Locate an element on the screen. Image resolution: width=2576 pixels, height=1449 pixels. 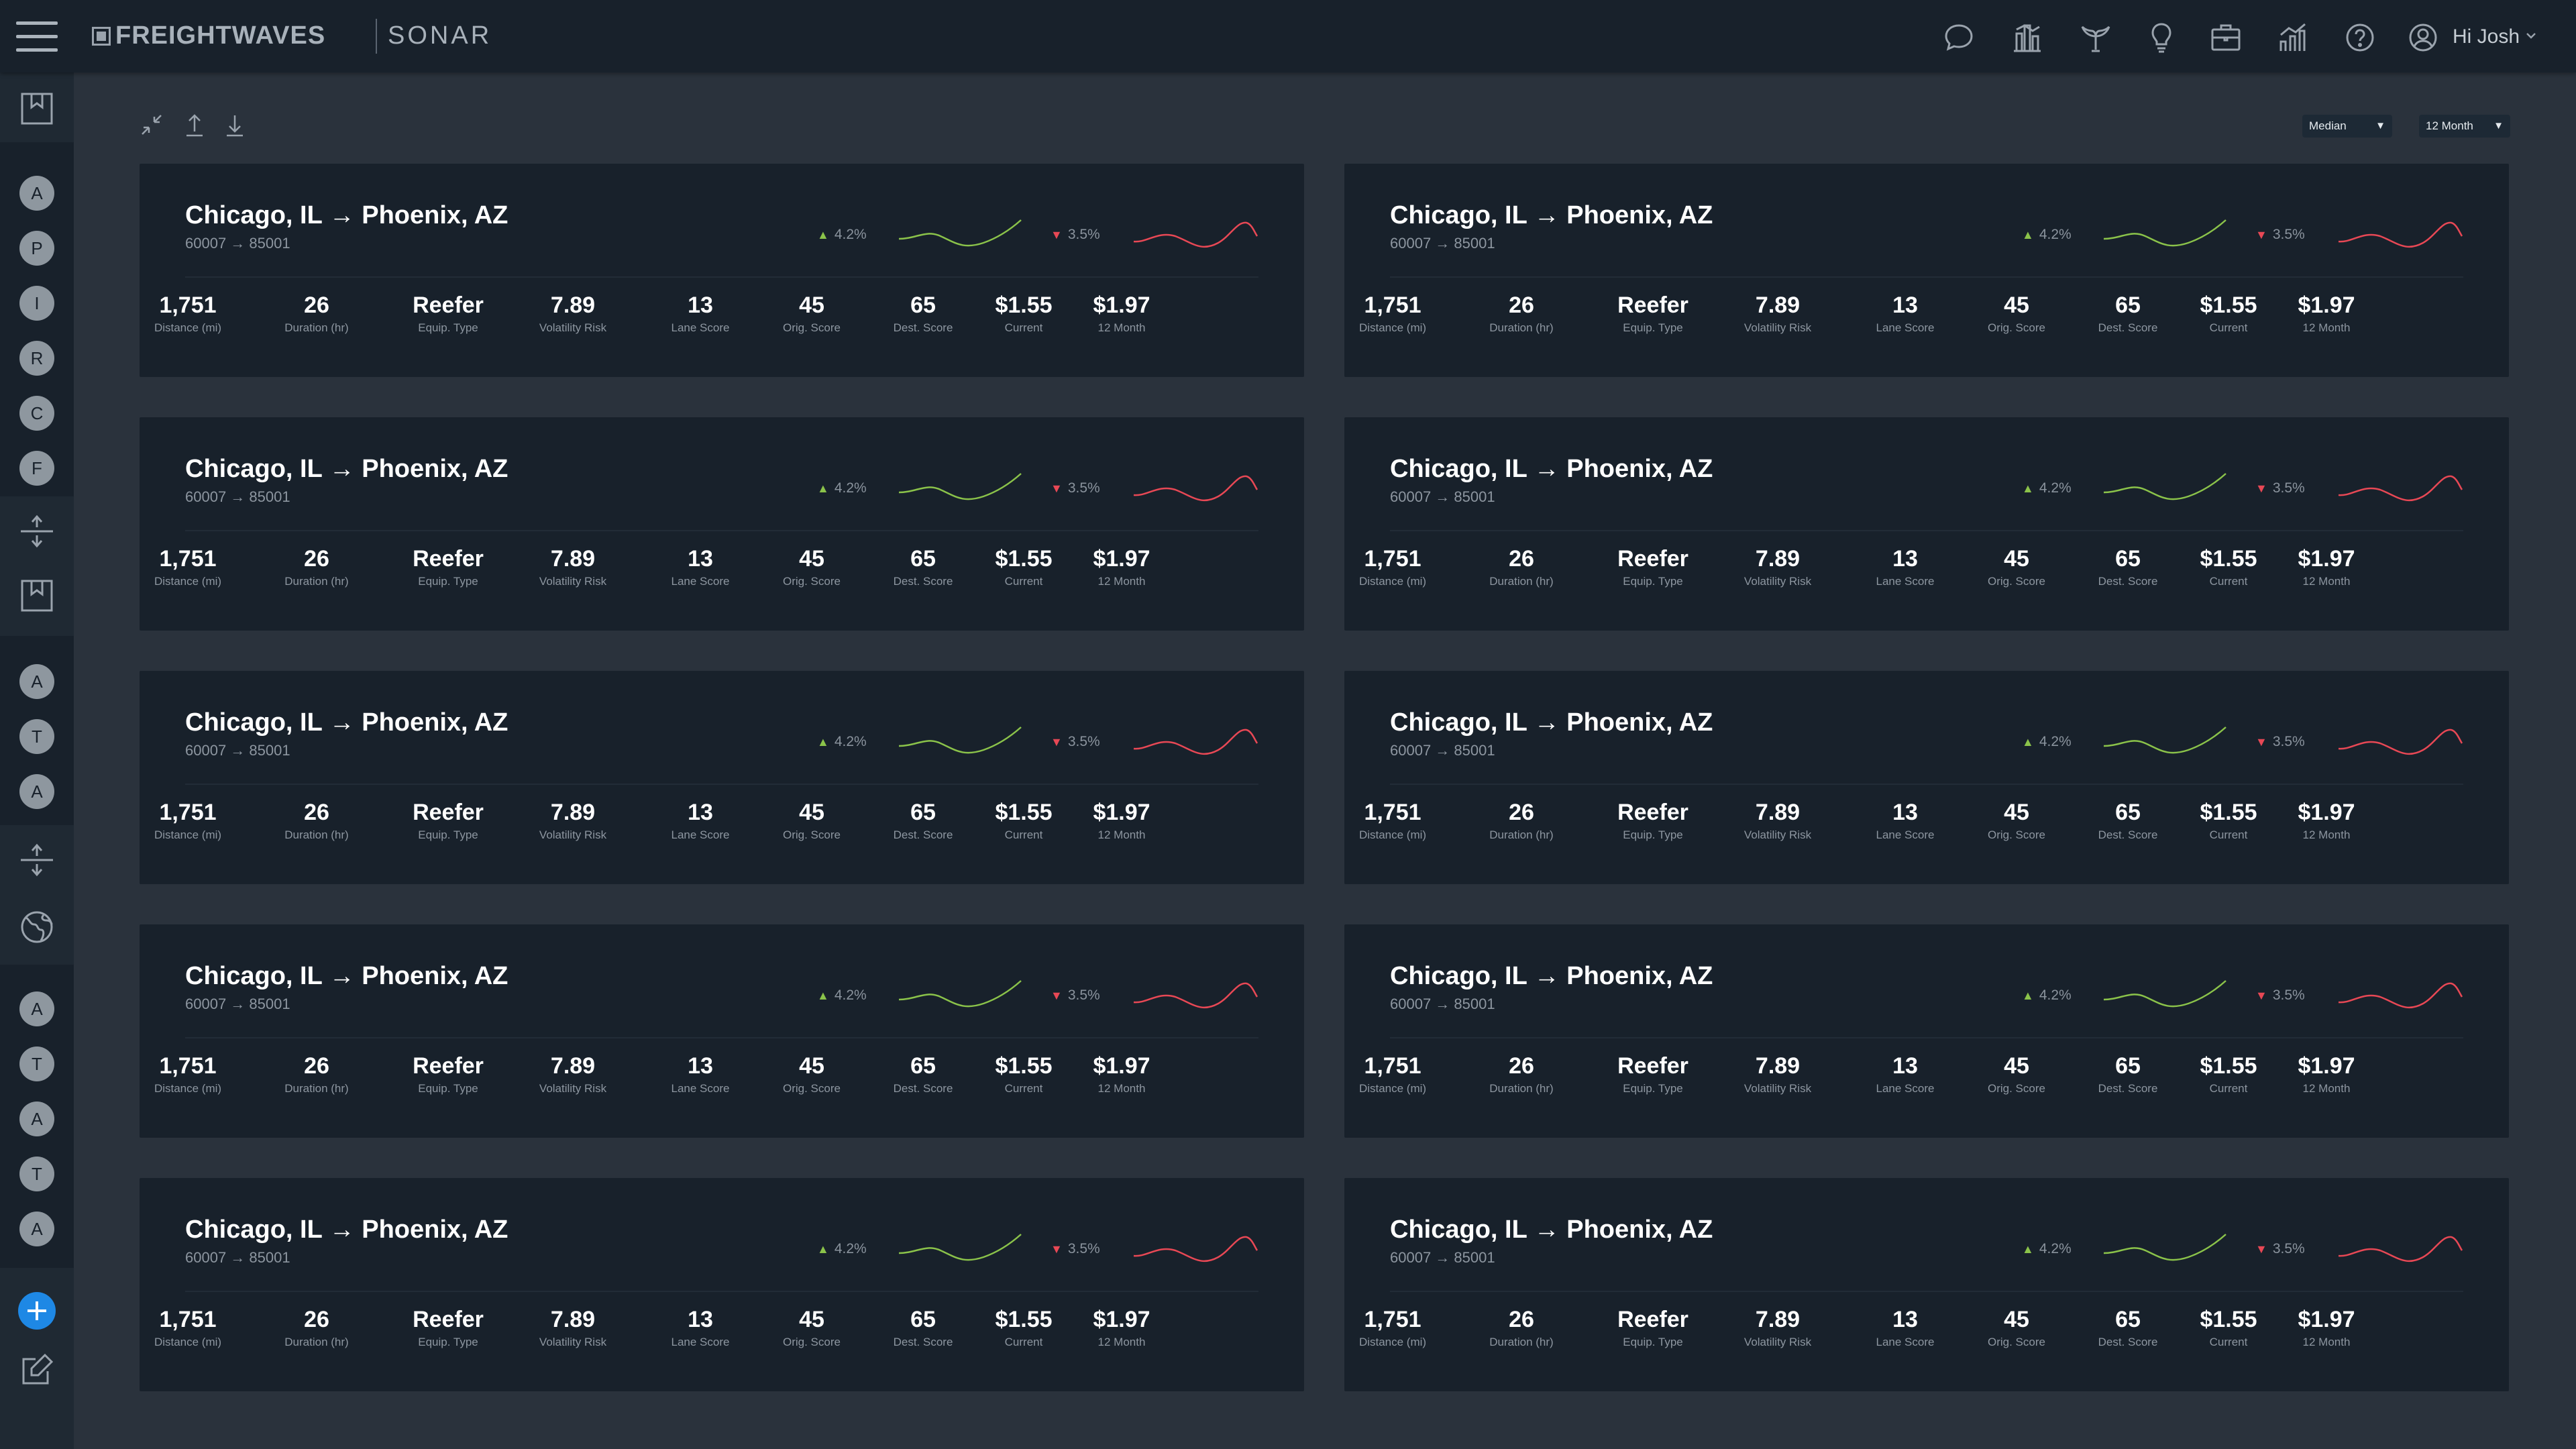
sidebar-item-c: C is located at coordinates (36, 413).